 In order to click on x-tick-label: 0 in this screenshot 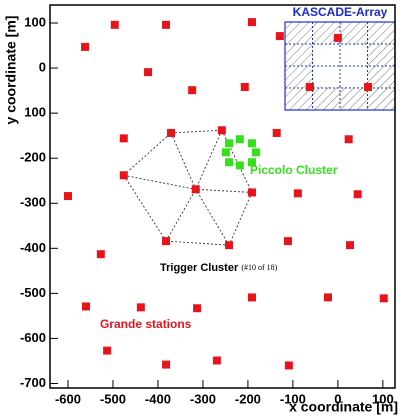, I will do `click(337, 398)`.